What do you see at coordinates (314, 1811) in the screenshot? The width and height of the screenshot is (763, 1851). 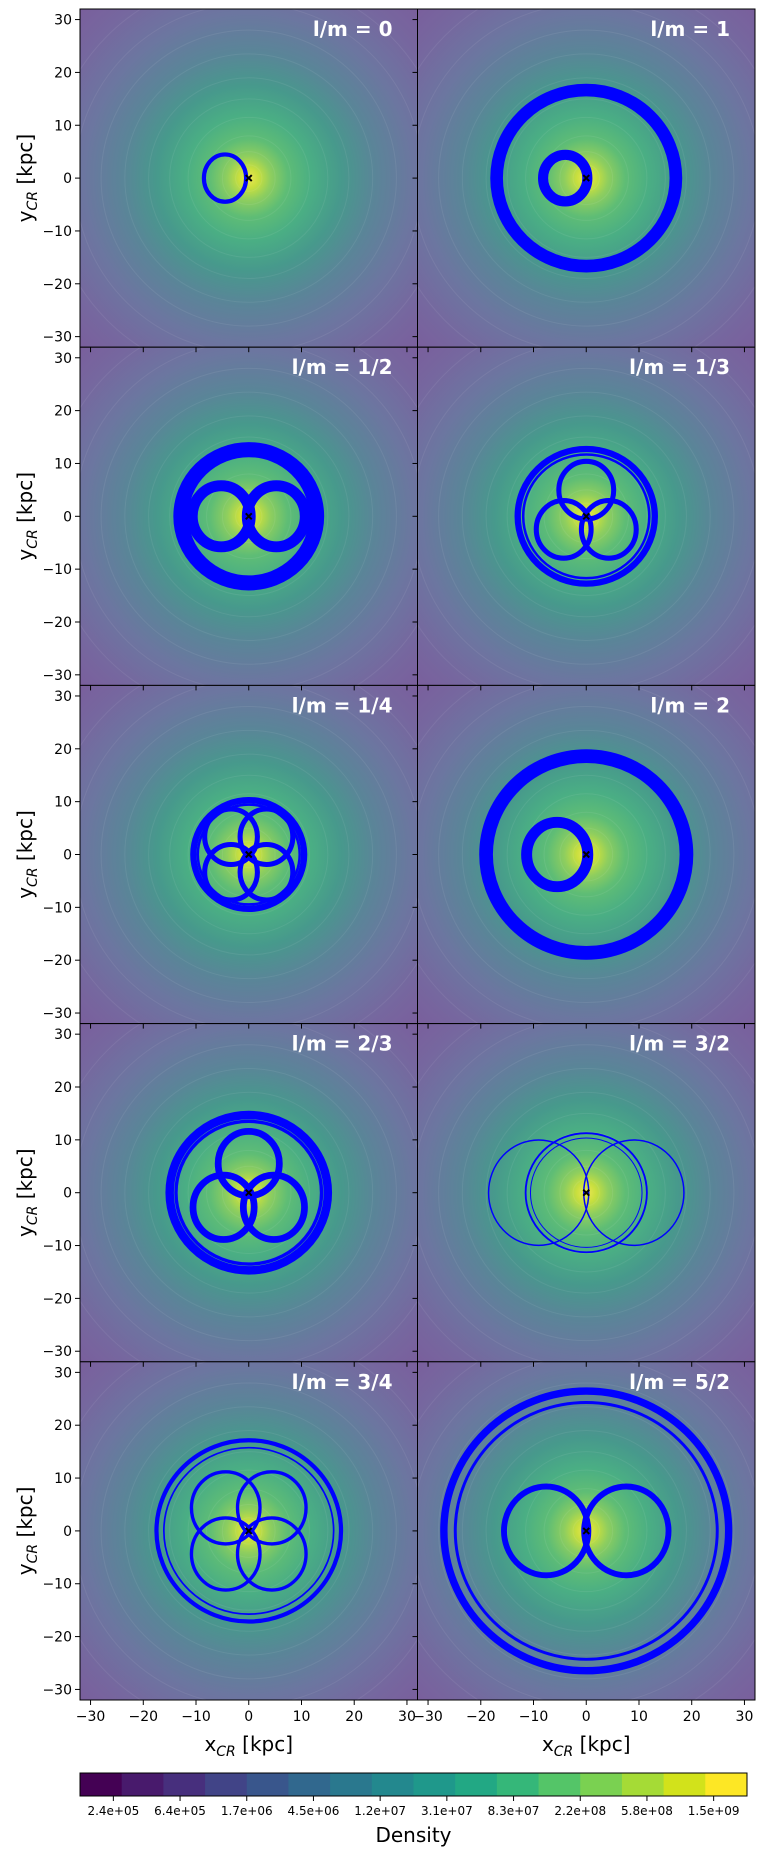 I see `colorbar-tick-label: 4.5e+06` at bounding box center [314, 1811].